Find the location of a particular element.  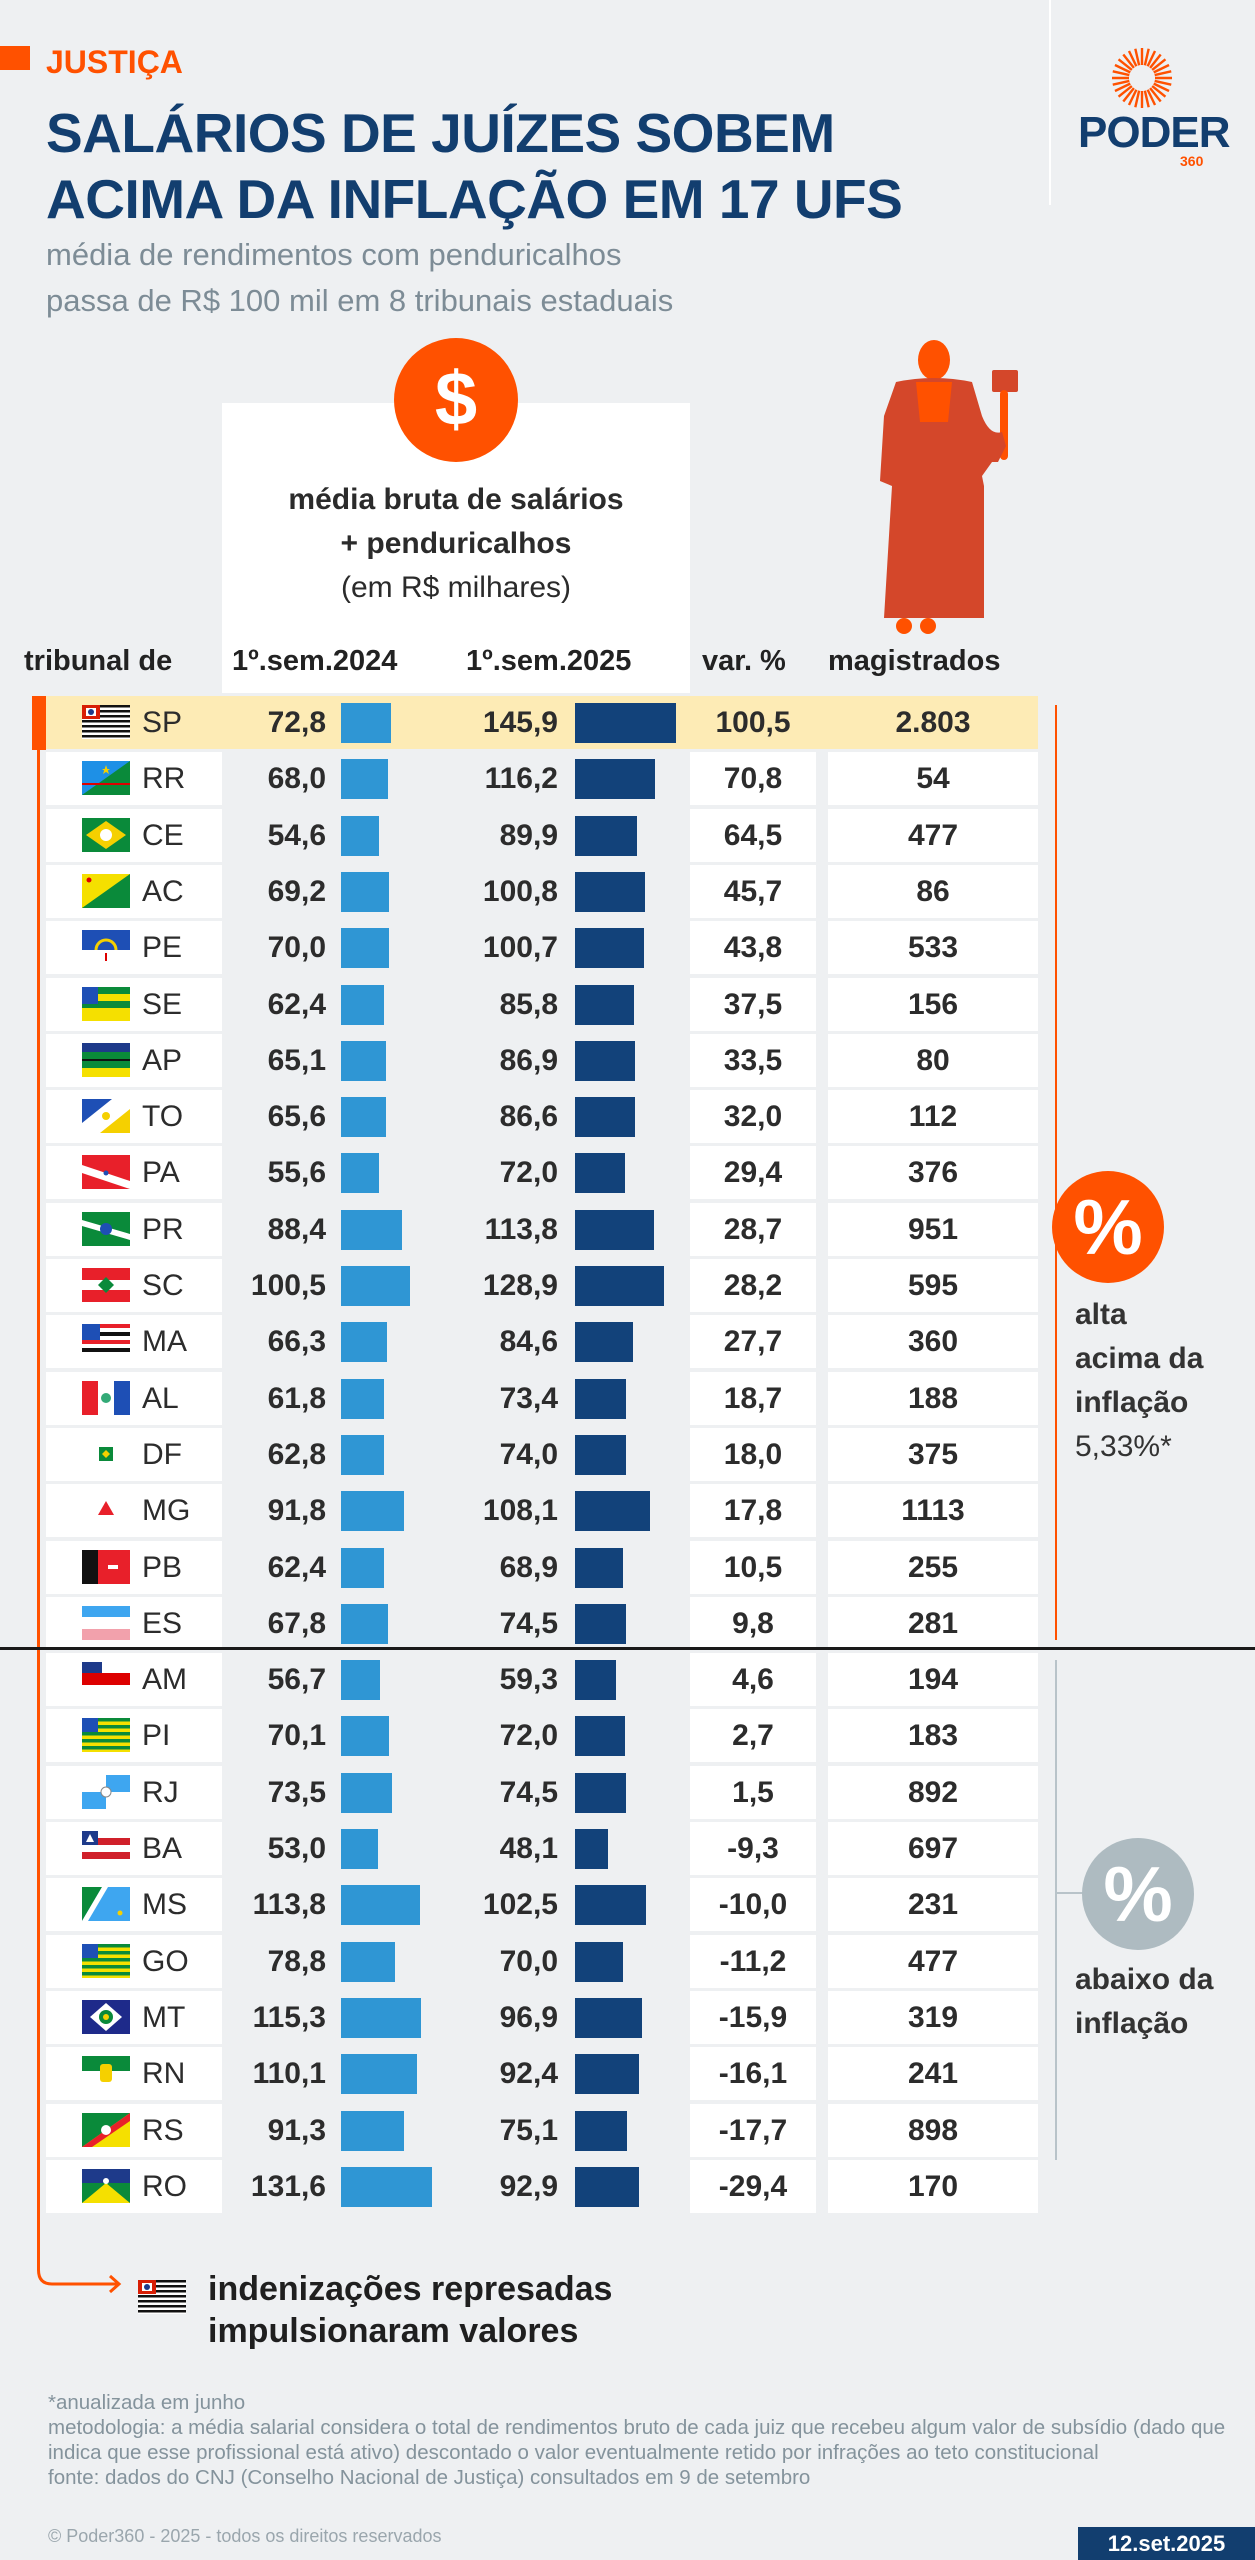

state-code: MT is located at coordinates (164, 2017).